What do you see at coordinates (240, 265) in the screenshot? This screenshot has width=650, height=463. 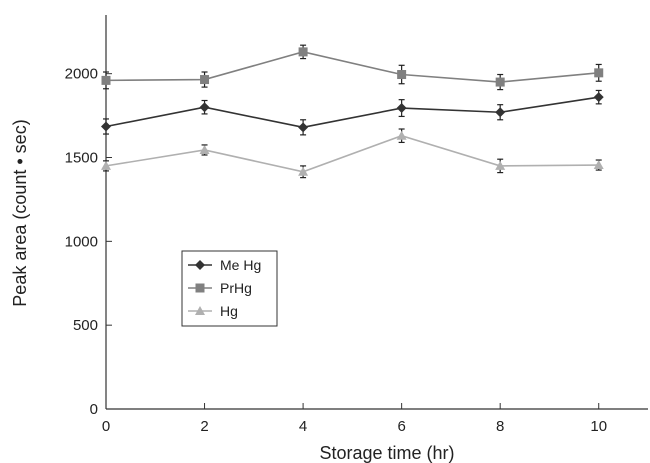 I see `legend-label: Me Hg` at bounding box center [240, 265].